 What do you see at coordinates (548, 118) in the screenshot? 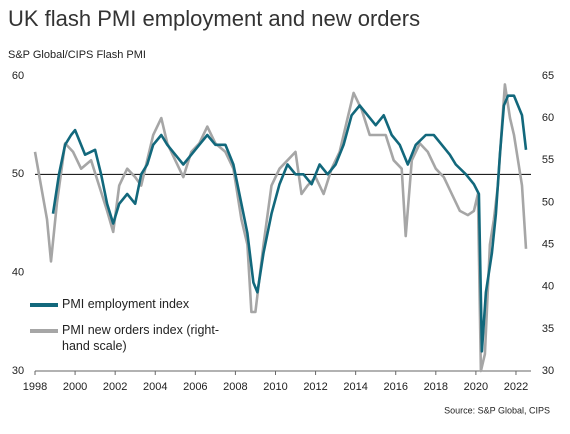
I see `y2-tick-label: 60` at bounding box center [548, 118].